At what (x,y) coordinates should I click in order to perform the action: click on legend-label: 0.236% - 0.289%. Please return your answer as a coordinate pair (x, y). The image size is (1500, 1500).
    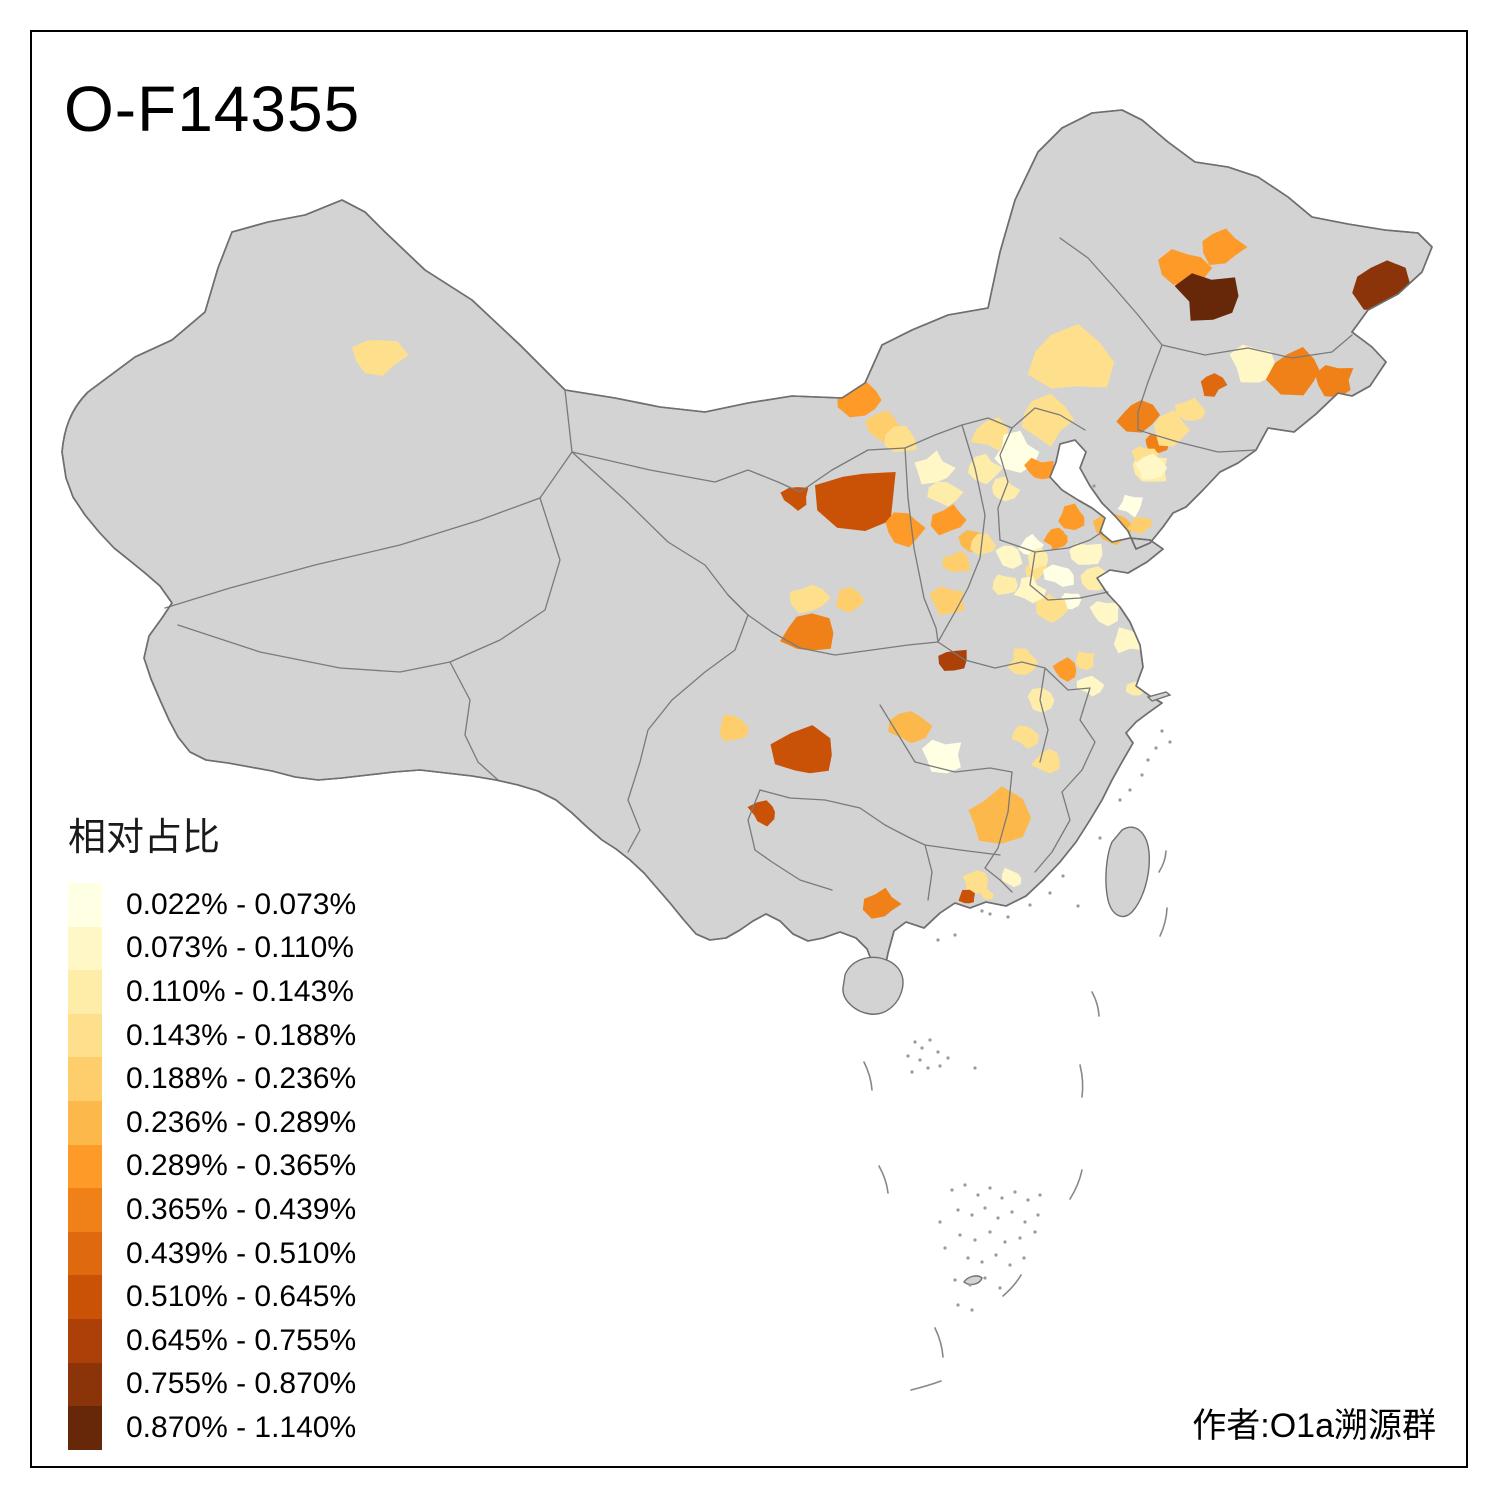
    Looking at the image, I should click on (241, 1122).